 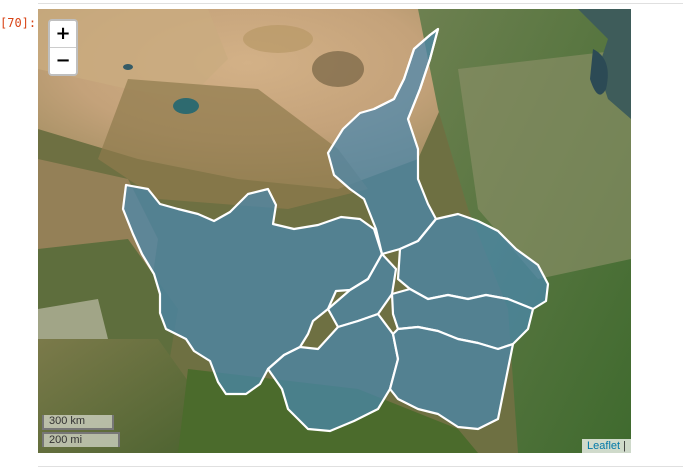 I want to click on zoom-out-button: −, so click(x=63, y=60).